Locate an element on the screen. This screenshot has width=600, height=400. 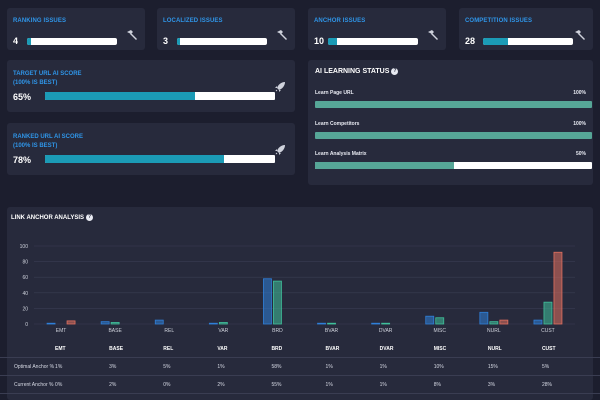
score-value: 78% is located at coordinates (22, 160).